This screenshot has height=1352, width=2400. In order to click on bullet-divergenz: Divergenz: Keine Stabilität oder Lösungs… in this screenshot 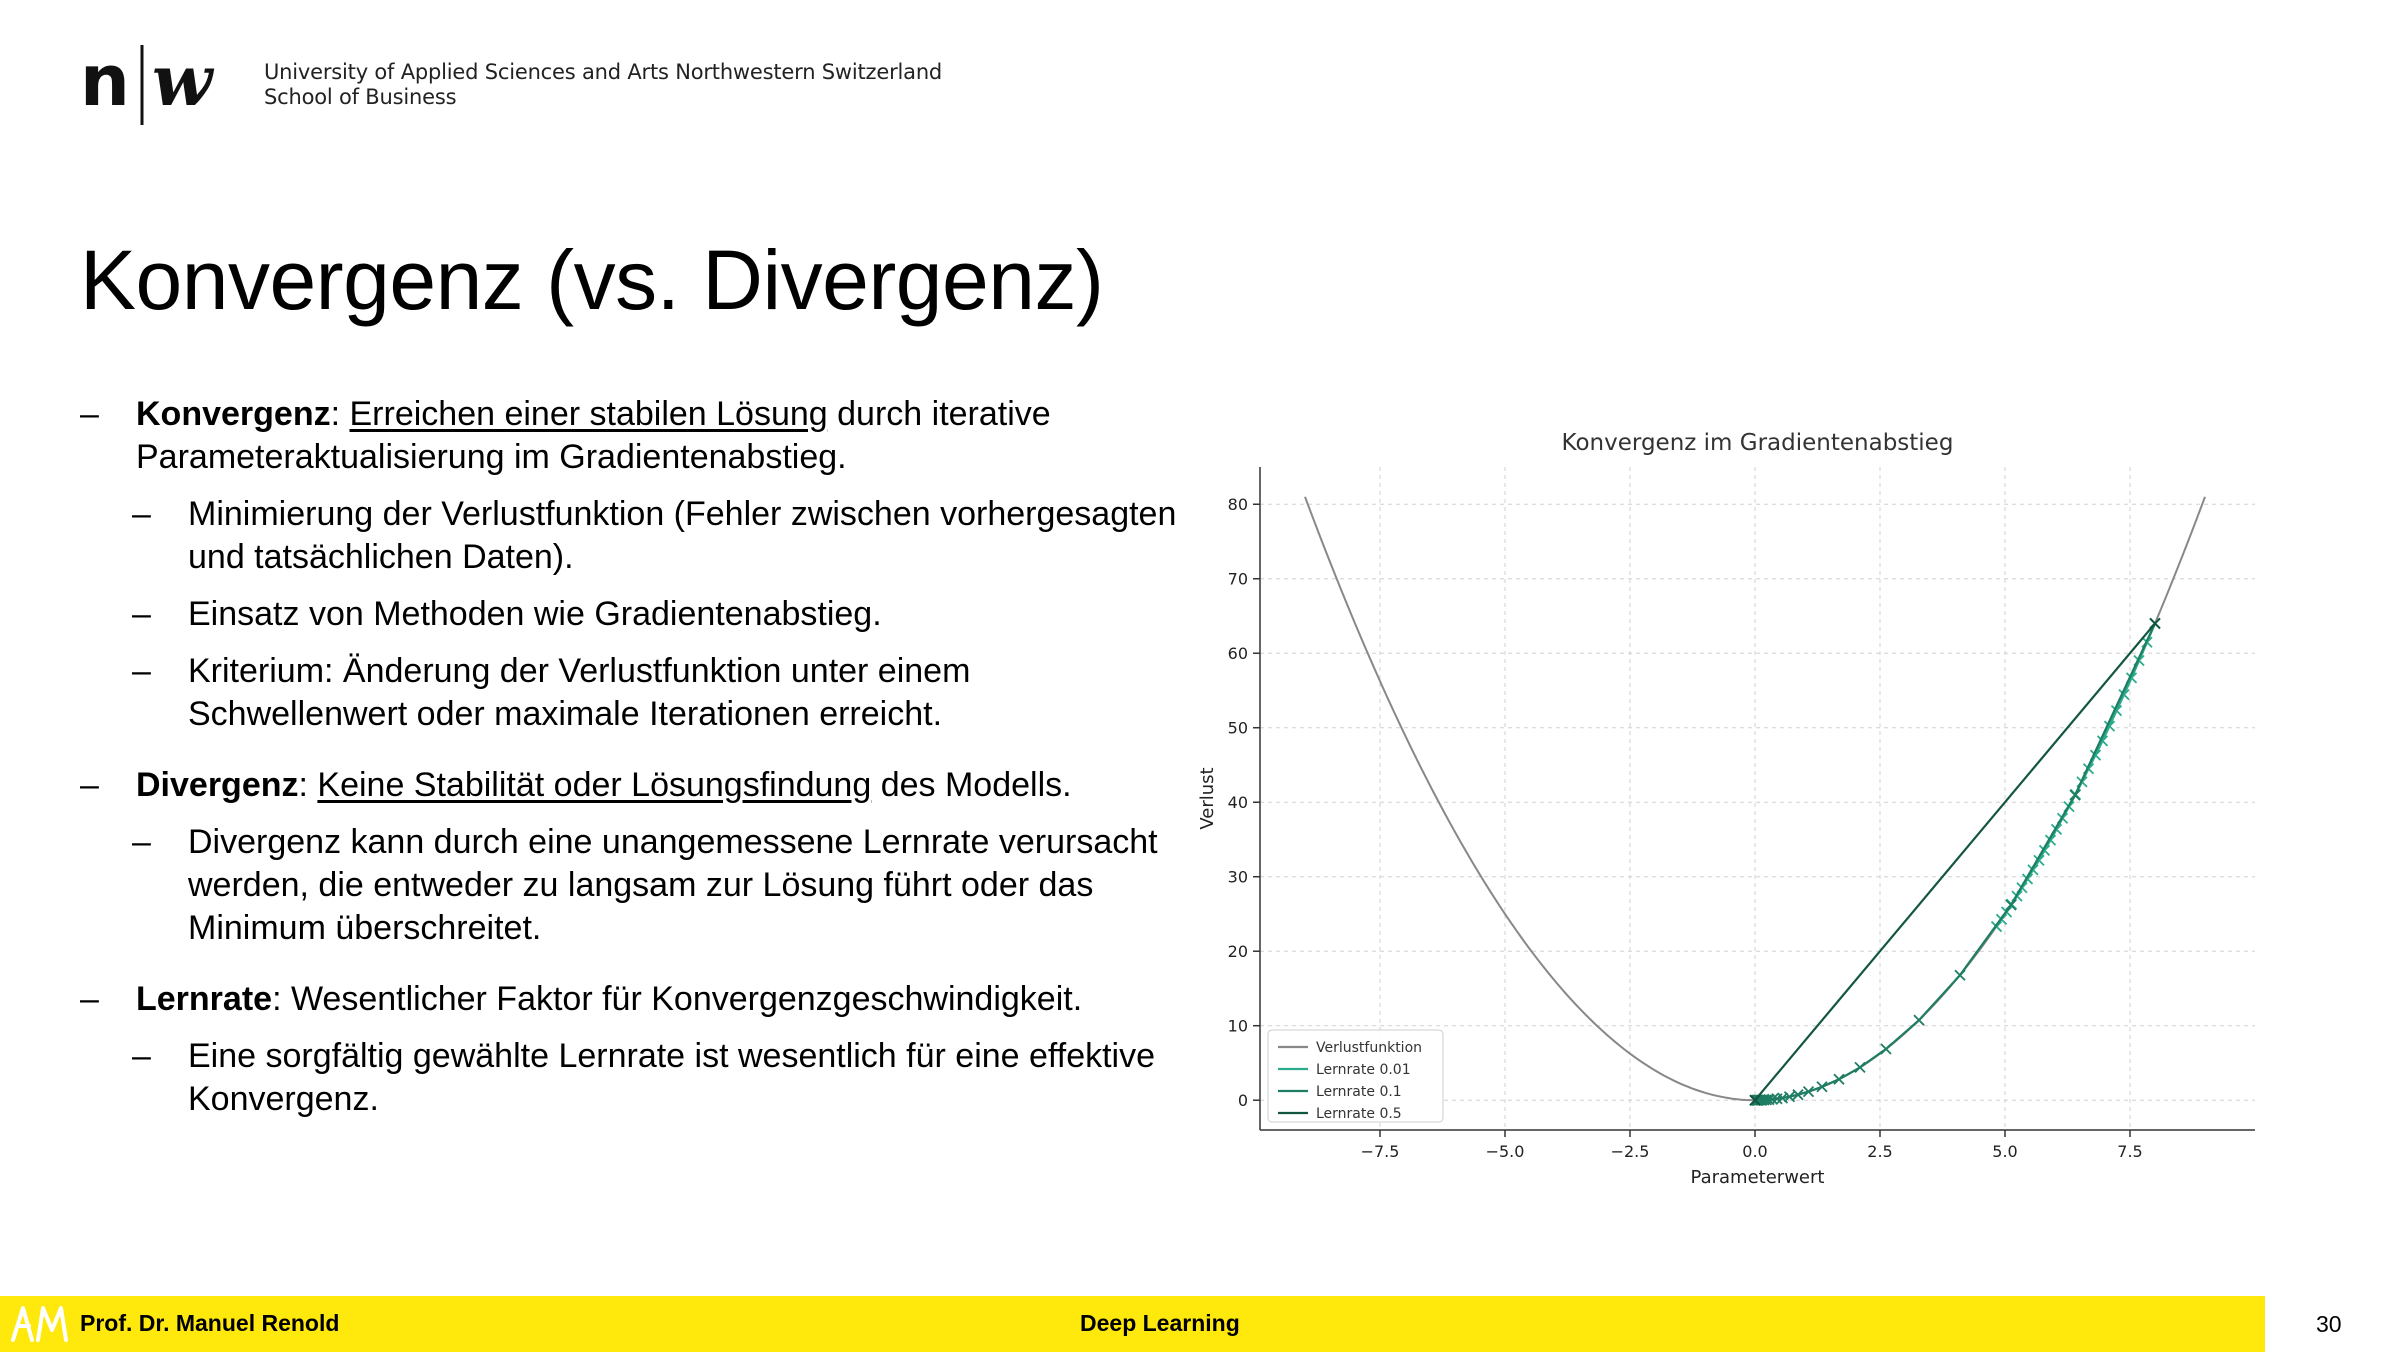, I will do `click(630, 785)`.